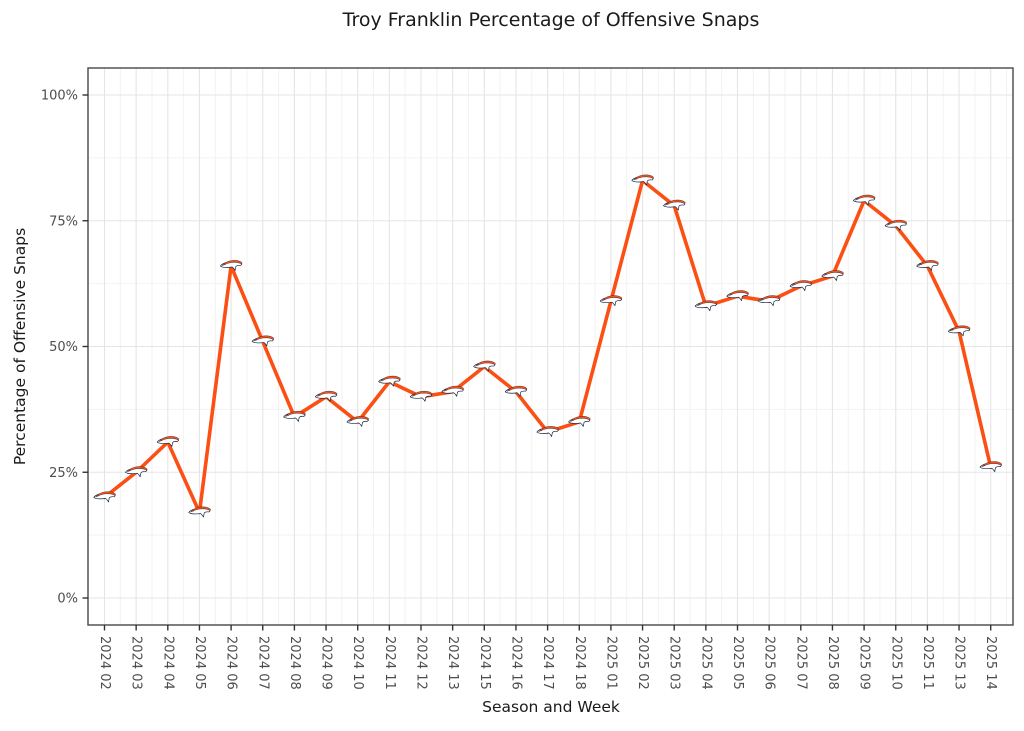  Describe the element at coordinates (927, 663) in the screenshot. I see `x-tick-label: 2025 11` at that location.